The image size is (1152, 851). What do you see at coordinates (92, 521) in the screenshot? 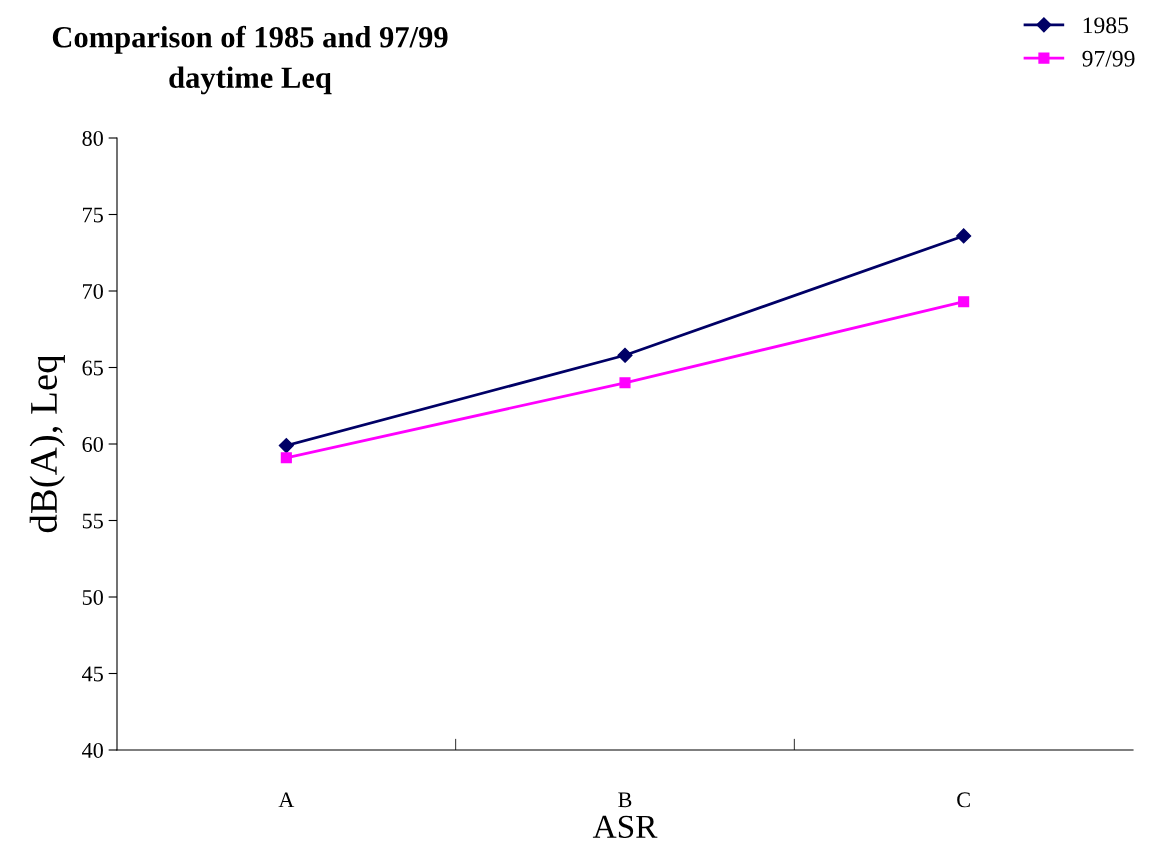
I see `y-tick-label: 55` at bounding box center [92, 521].